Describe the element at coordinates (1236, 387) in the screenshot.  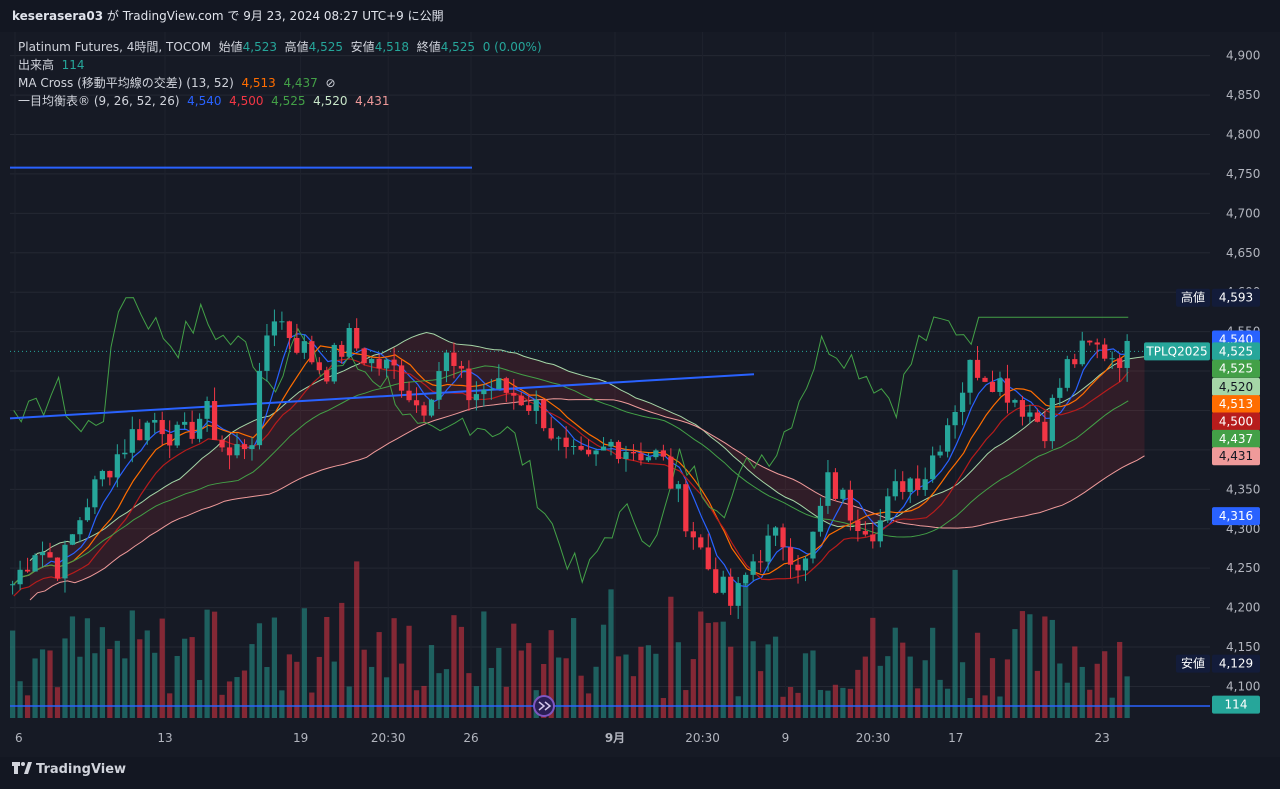
I see `price-label-text: 4,520` at that location.